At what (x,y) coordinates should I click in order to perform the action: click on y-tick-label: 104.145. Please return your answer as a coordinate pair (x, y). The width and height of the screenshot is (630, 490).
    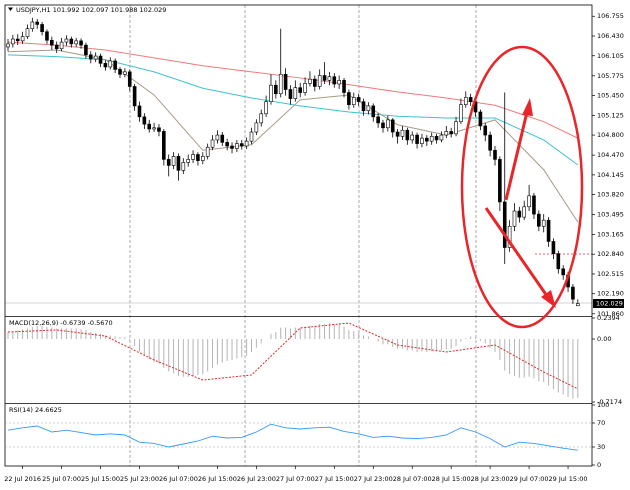
    Looking at the image, I should click on (610, 175).